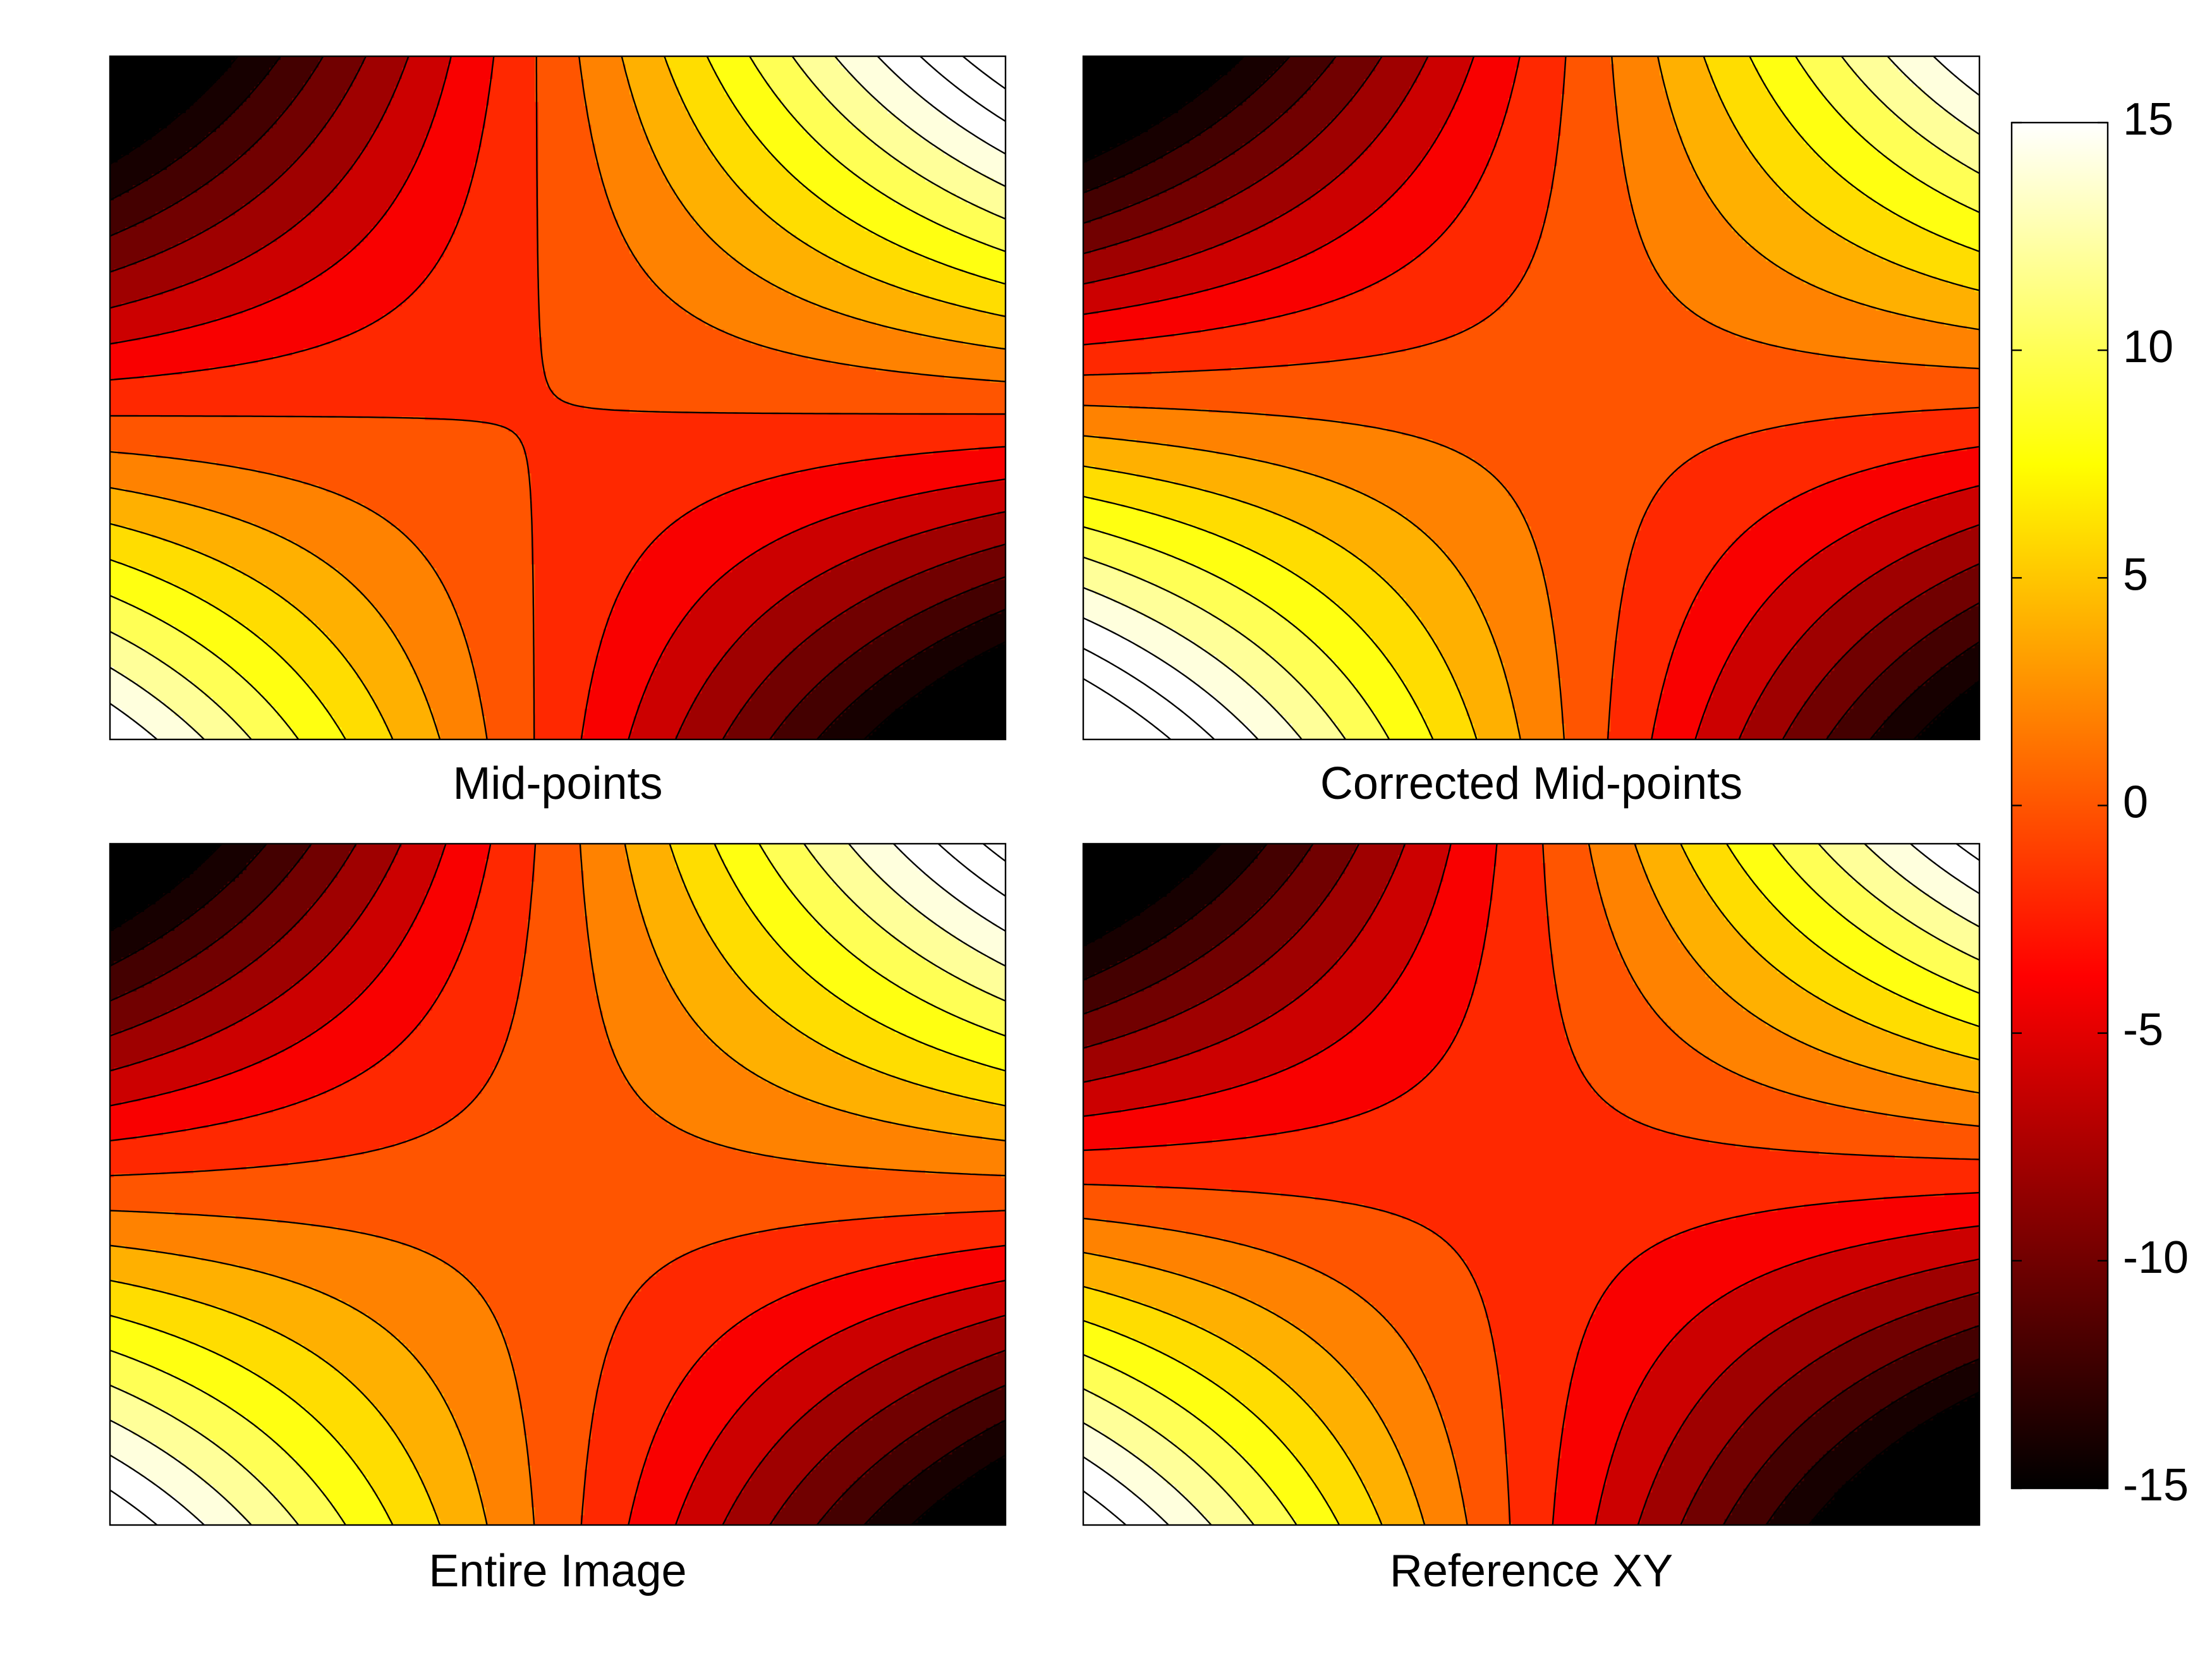 The width and height of the screenshot is (2212, 1659). What do you see at coordinates (2148, 119) in the screenshot?
I see `colorbar-tick-label: 15` at bounding box center [2148, 119].